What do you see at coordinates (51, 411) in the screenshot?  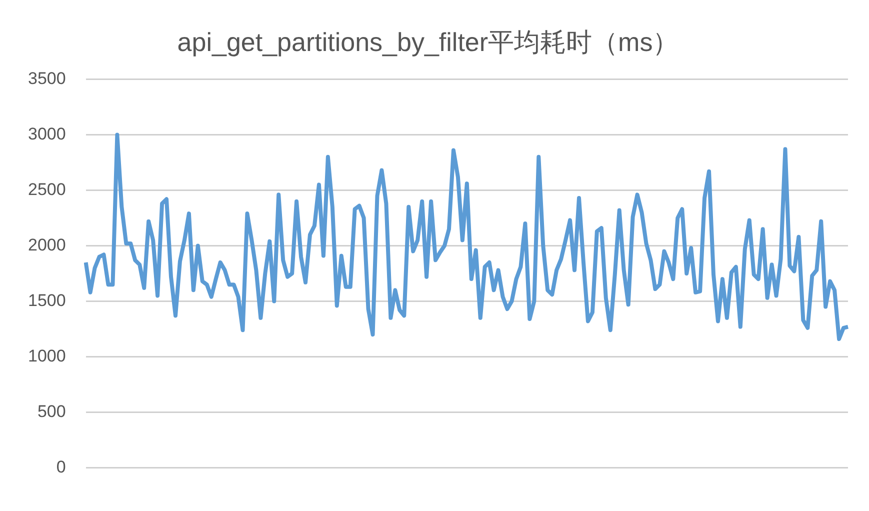 I see `y-tick-label: 500` at bounding box center [51, 411].